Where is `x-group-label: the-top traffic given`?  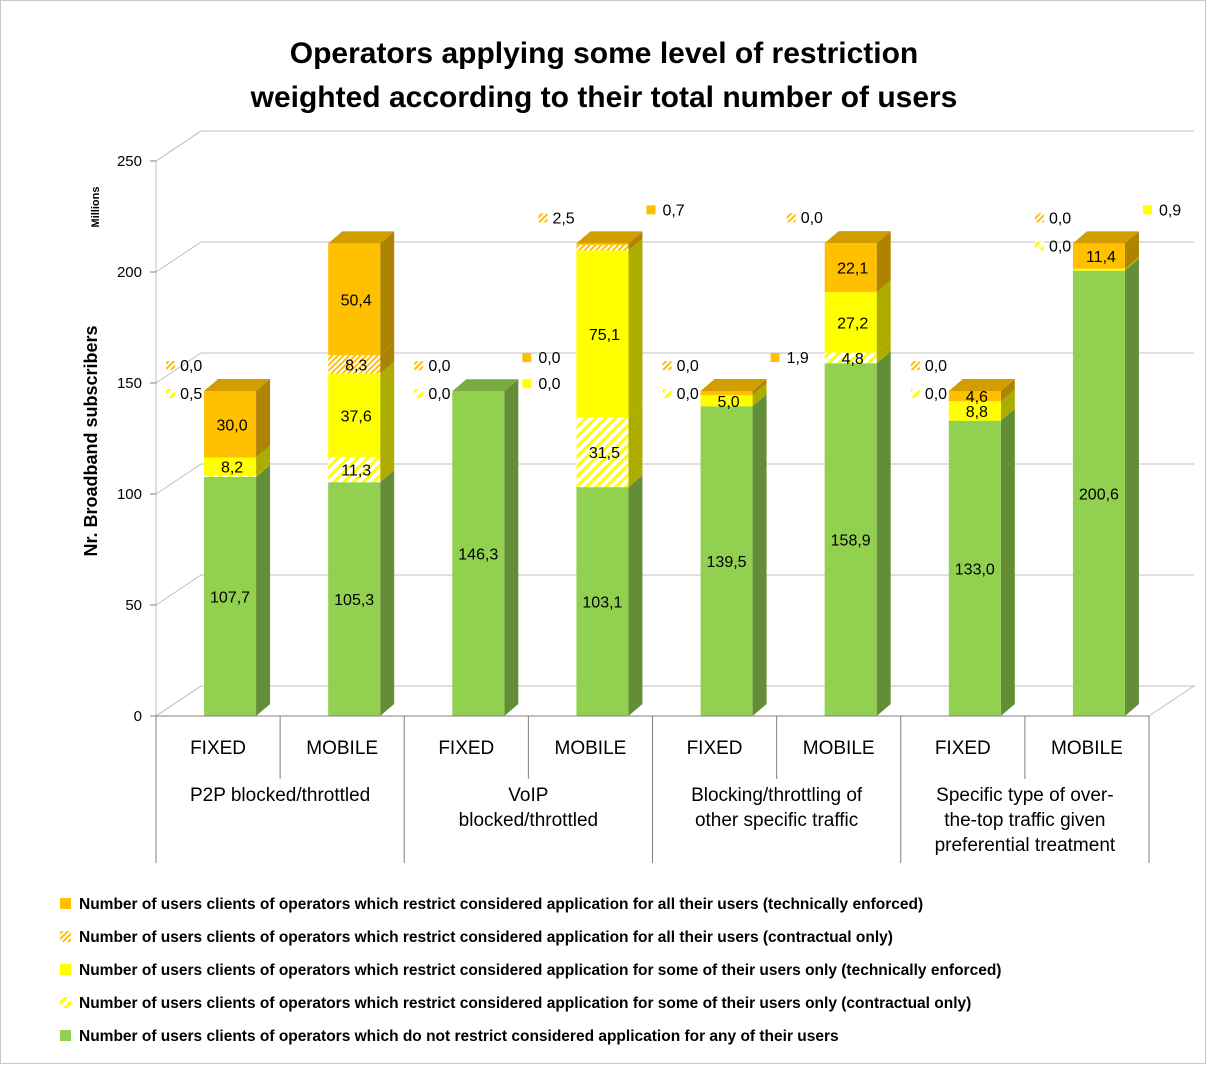
x-group-label: the-top traffic given is located at coordinates (1024, 820).